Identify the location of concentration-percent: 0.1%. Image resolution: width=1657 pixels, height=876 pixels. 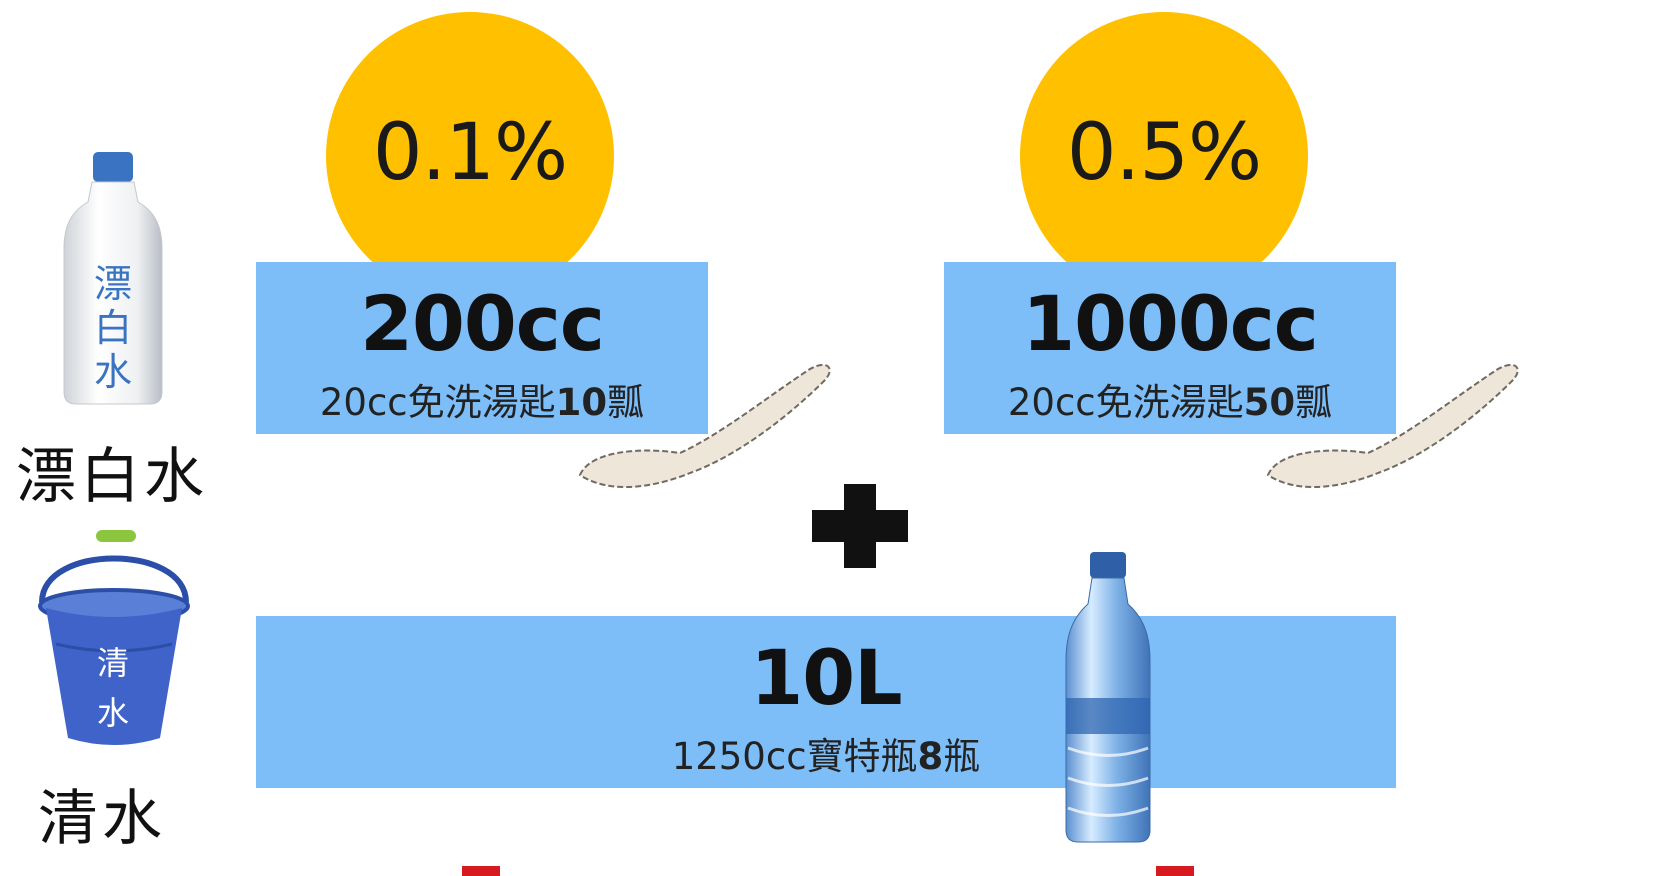
(470, 153).